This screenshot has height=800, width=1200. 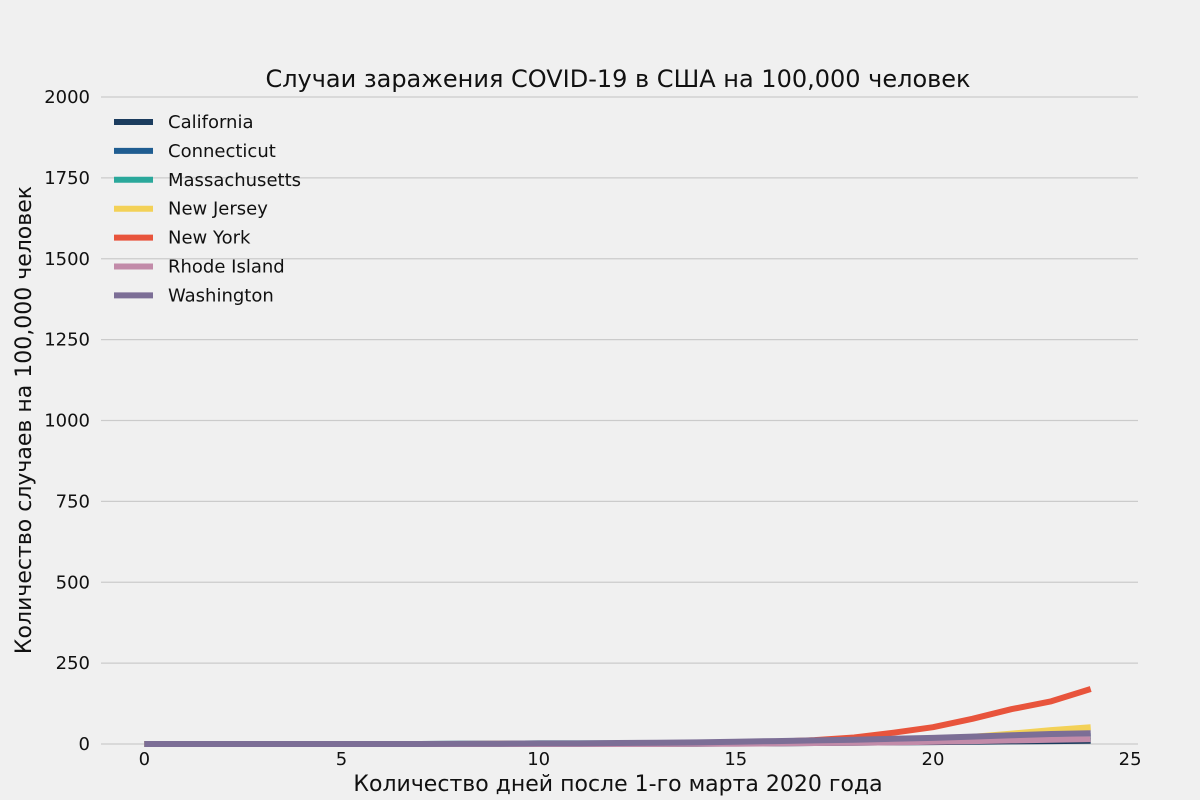 What do you see at coordinates (1130, 759) in the screenshot?
I see `x-tick-label: 25` at bounding box center [1130, 759].